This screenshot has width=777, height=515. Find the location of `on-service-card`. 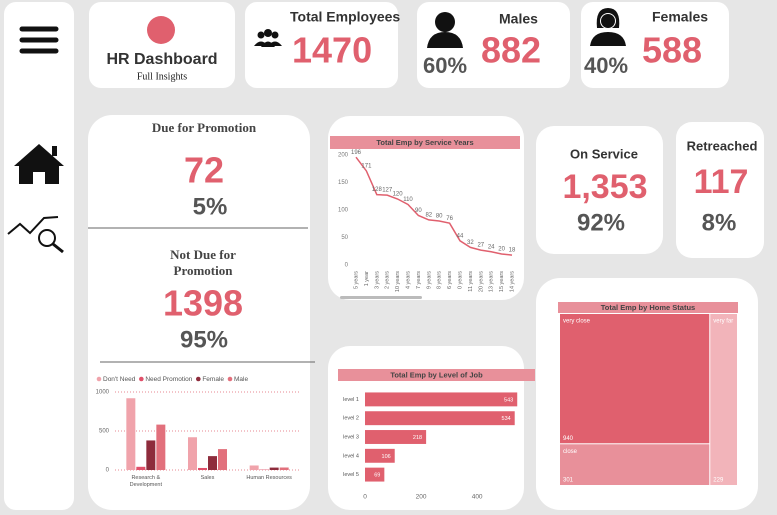

on-service-card is located at coordinates (599, 190).